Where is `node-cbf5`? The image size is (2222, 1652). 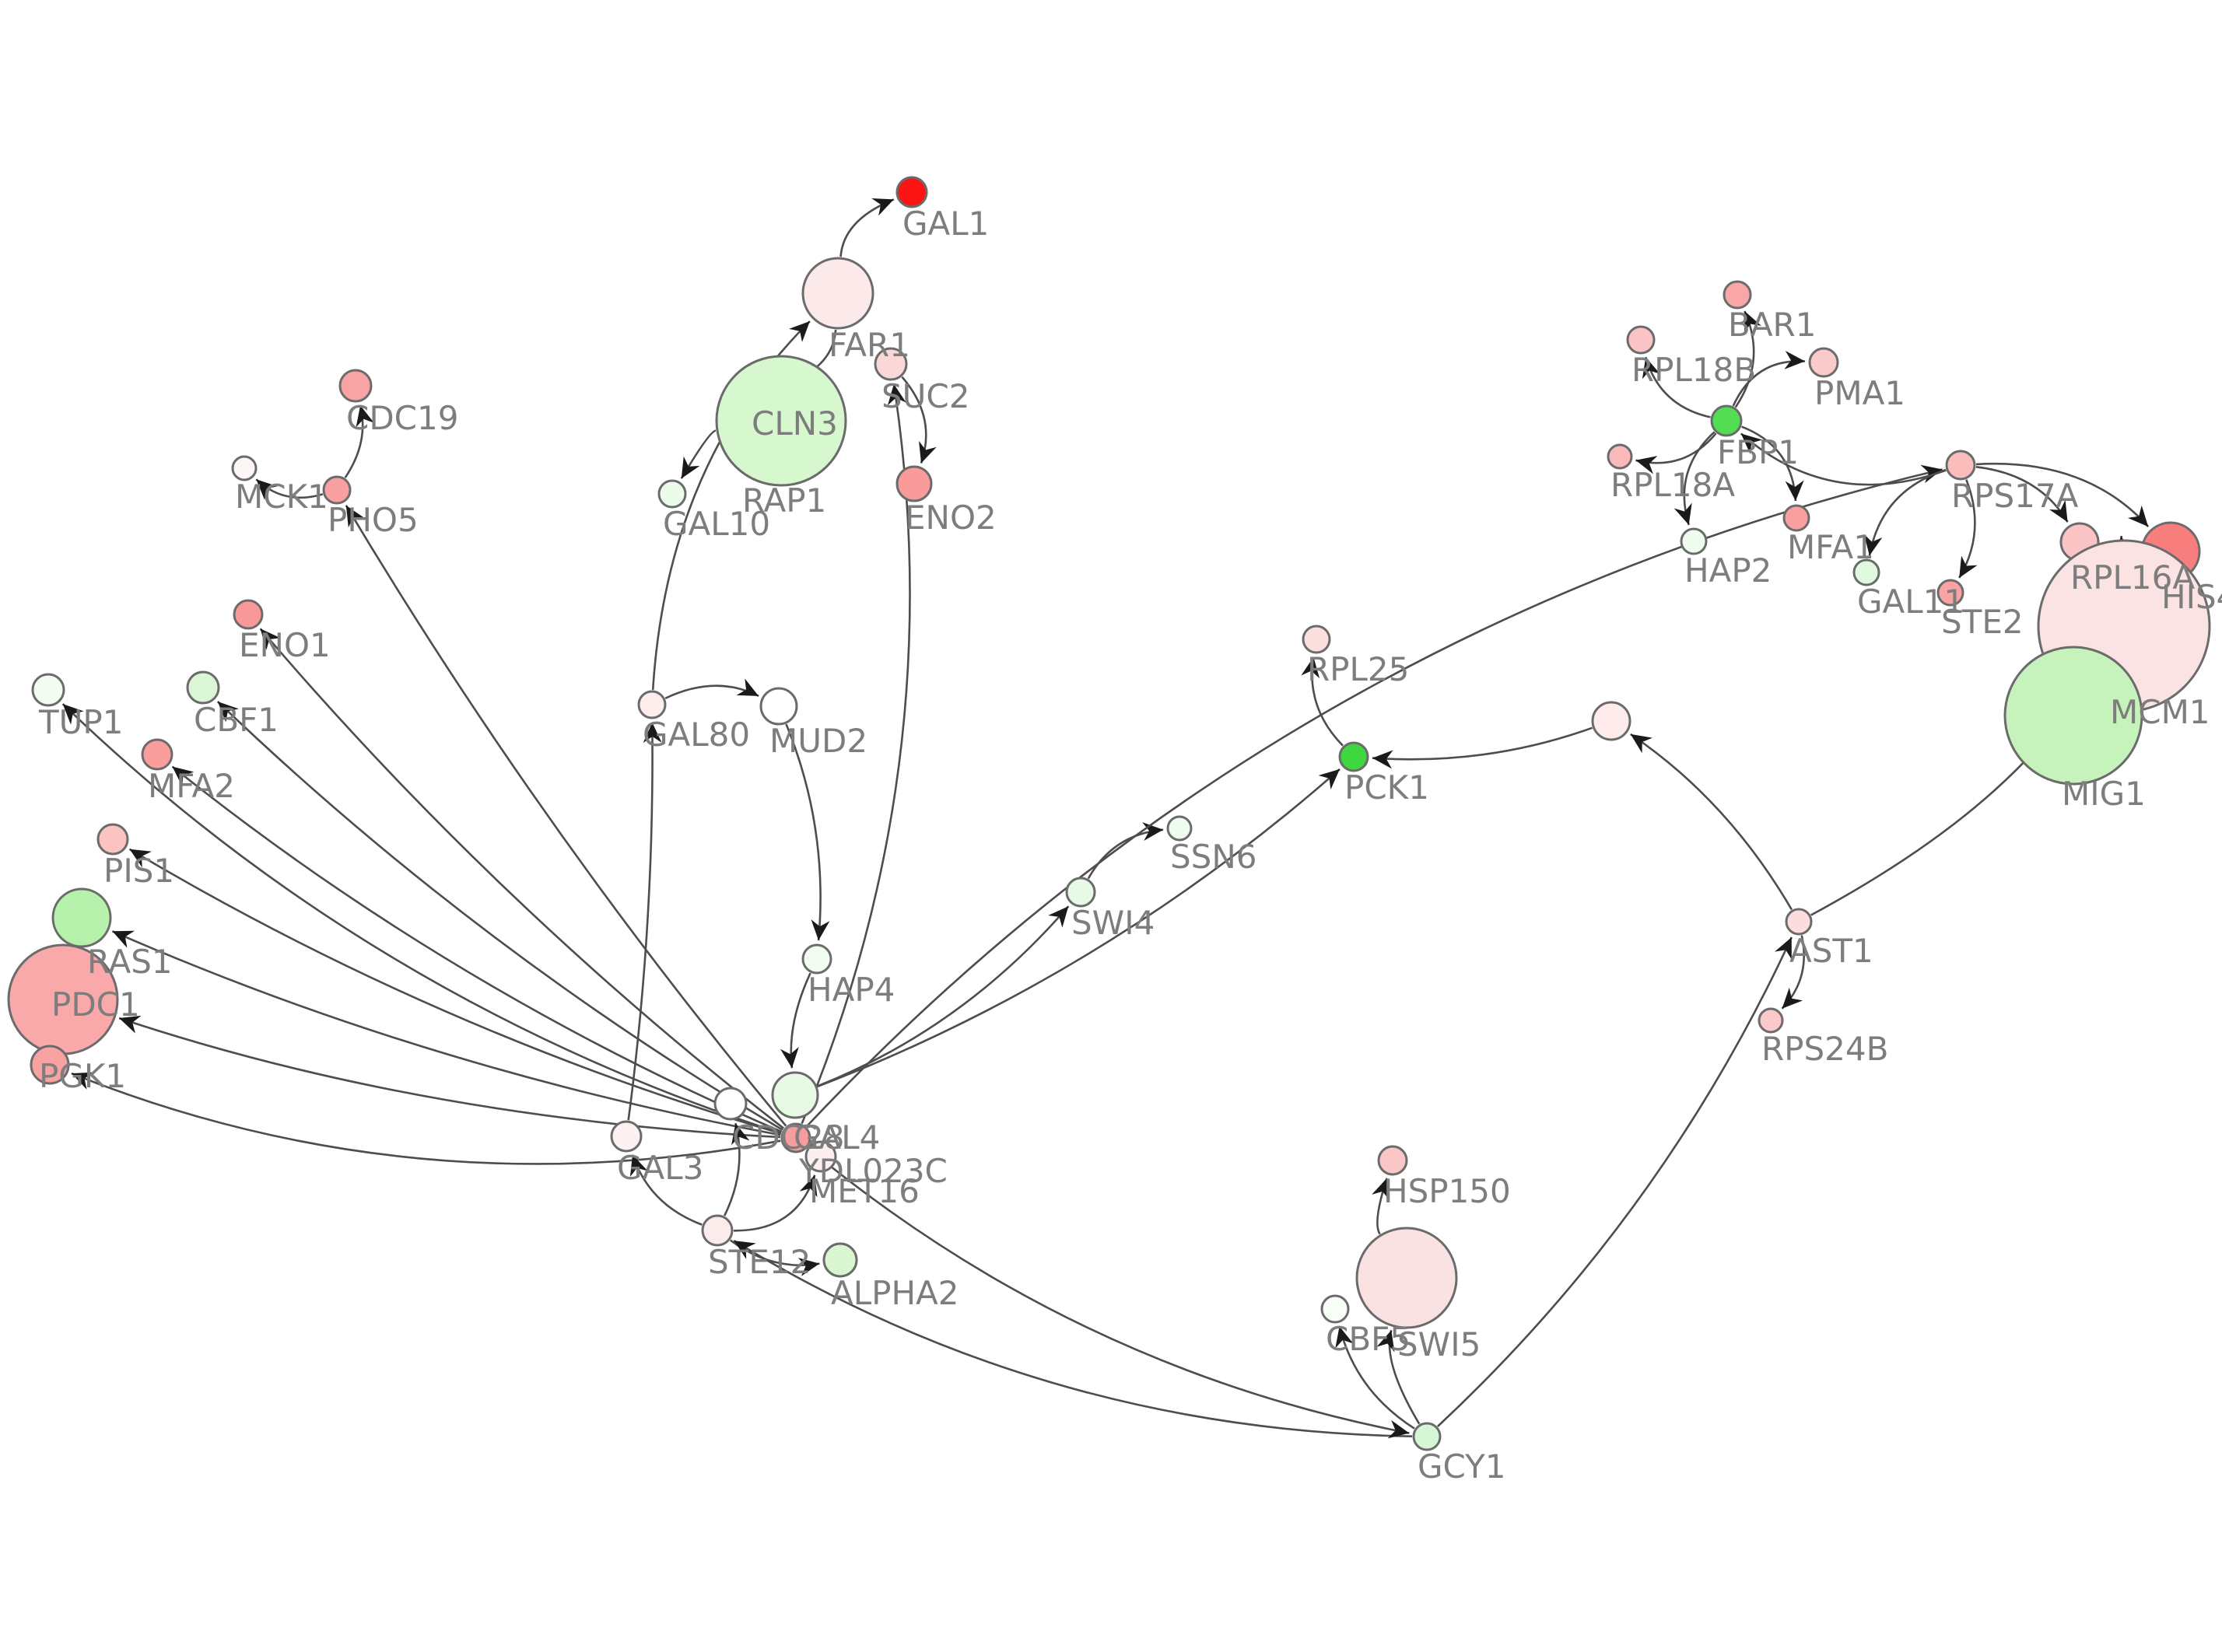 node-cbf5 is located at coordinates (1335, 1309).